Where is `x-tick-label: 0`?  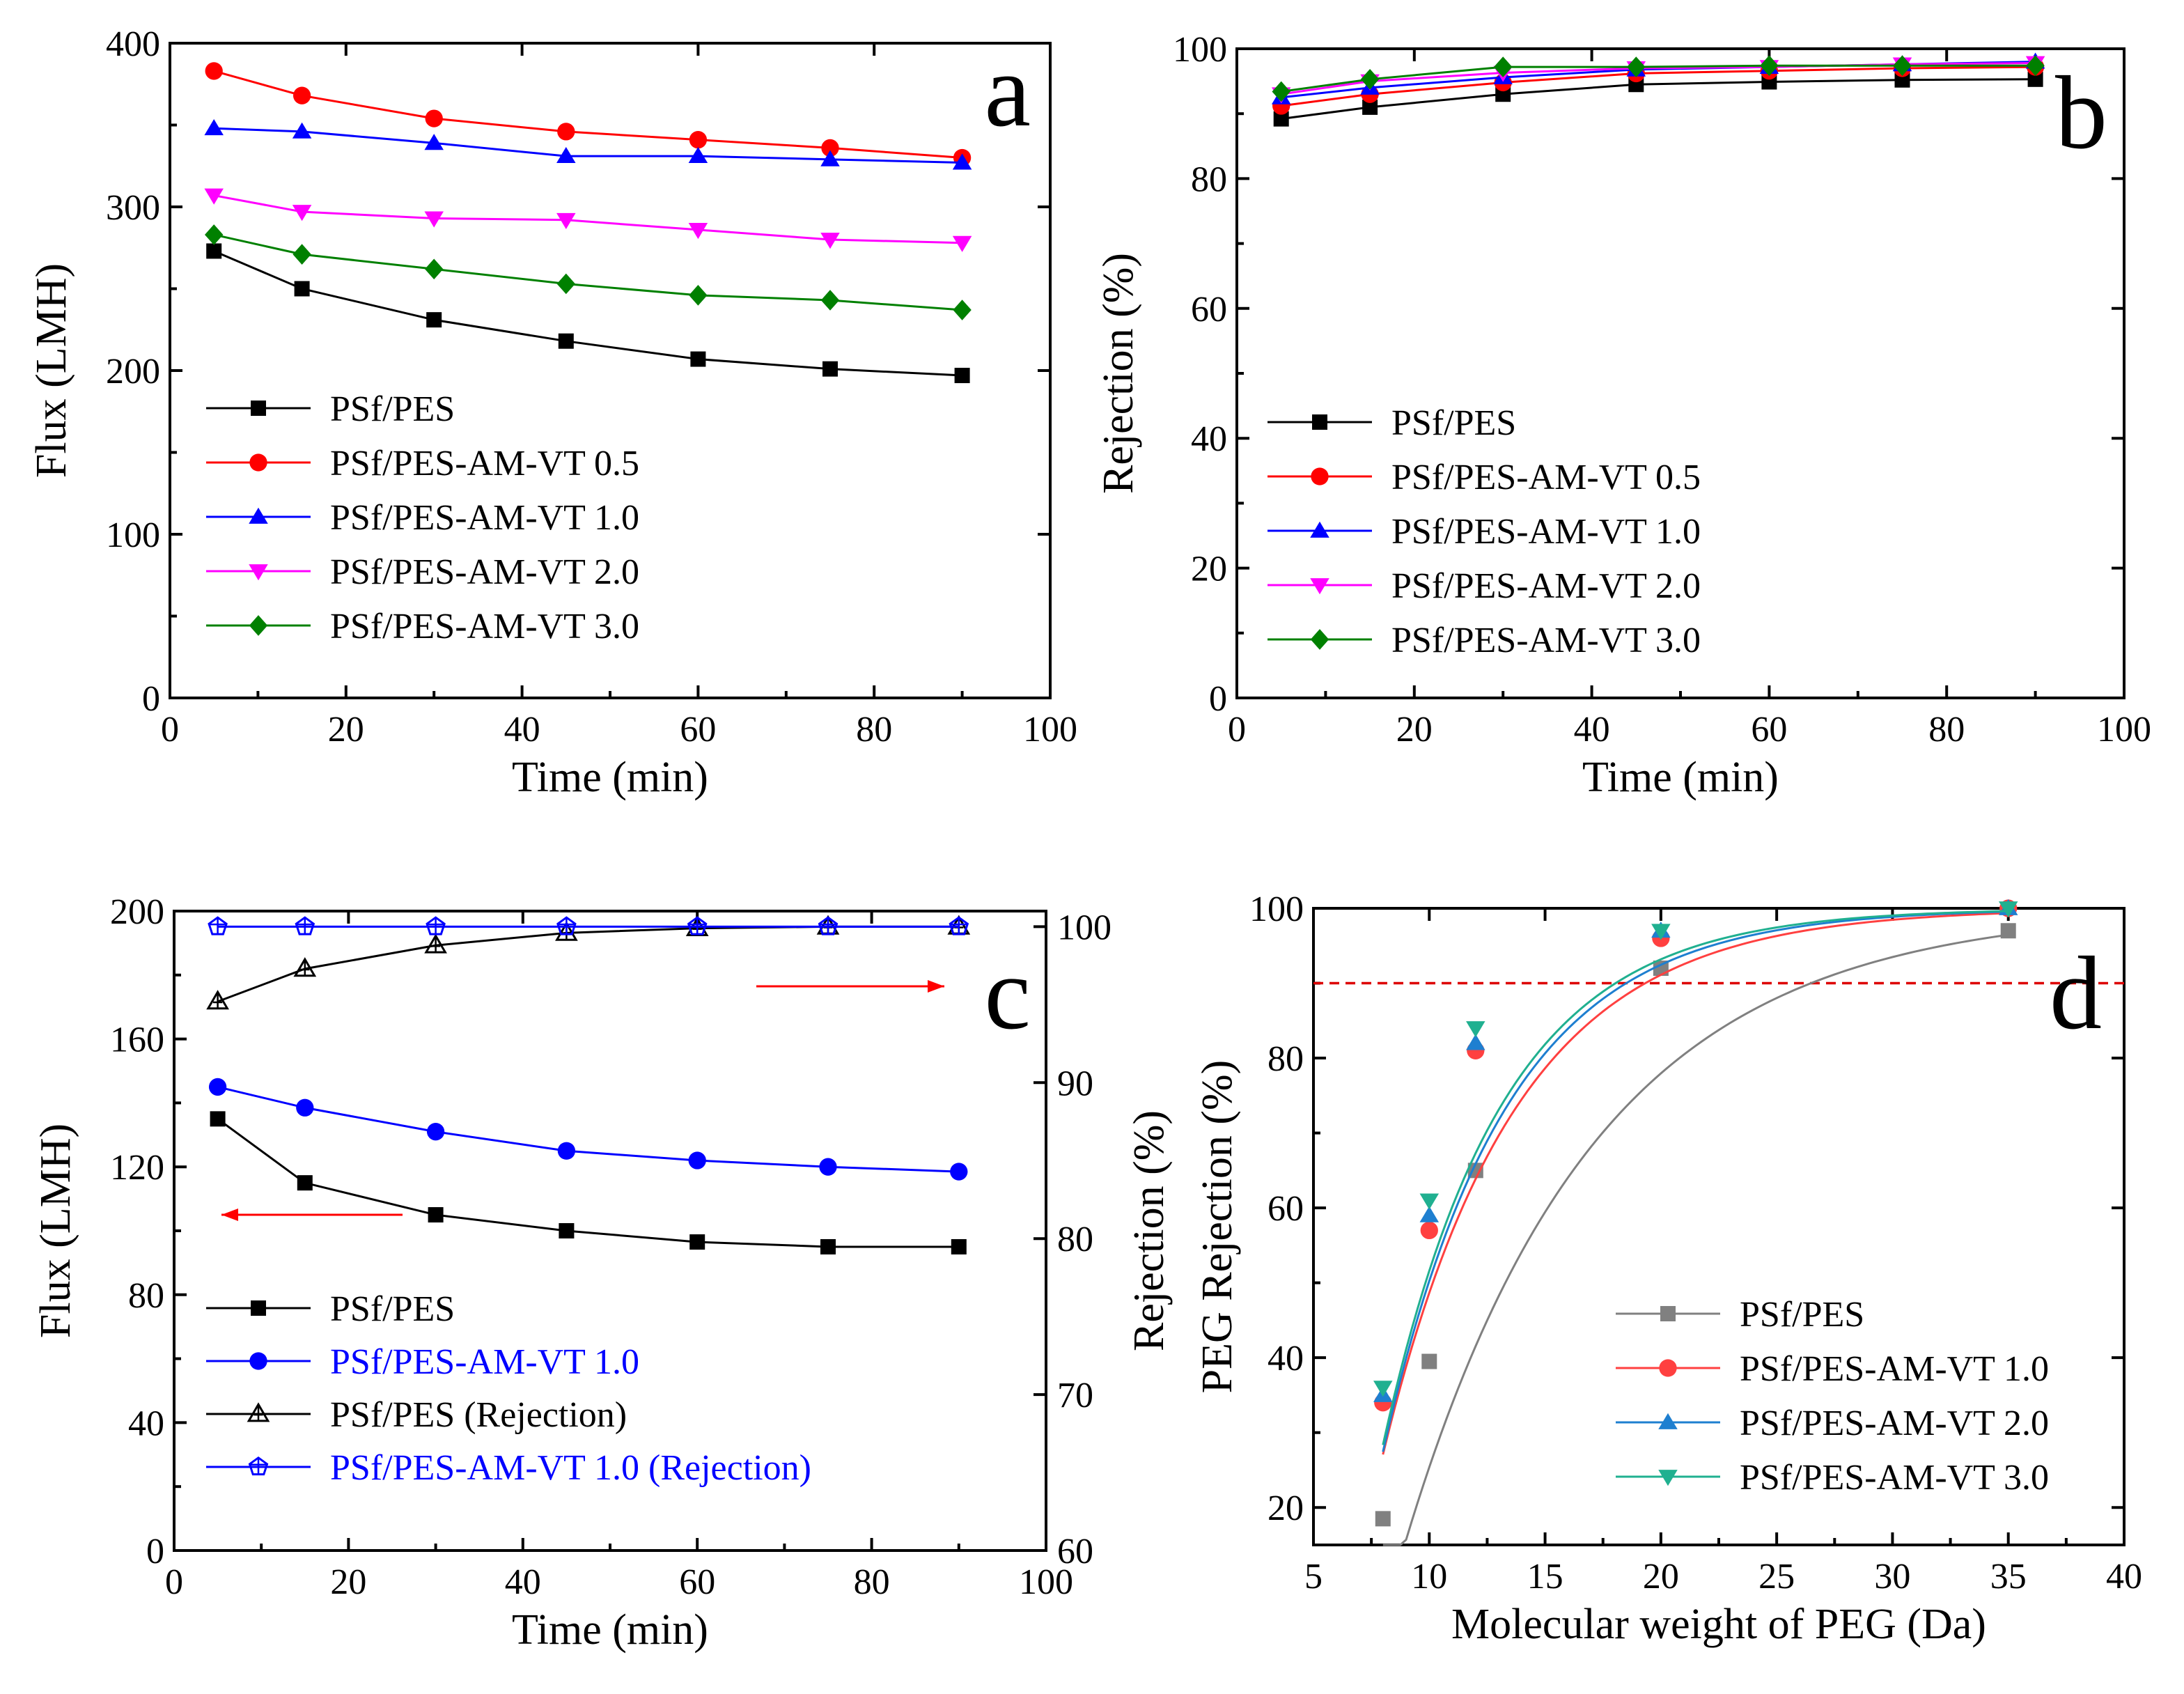 x-tick-label: 0 is located at coordinates (174, 1582).